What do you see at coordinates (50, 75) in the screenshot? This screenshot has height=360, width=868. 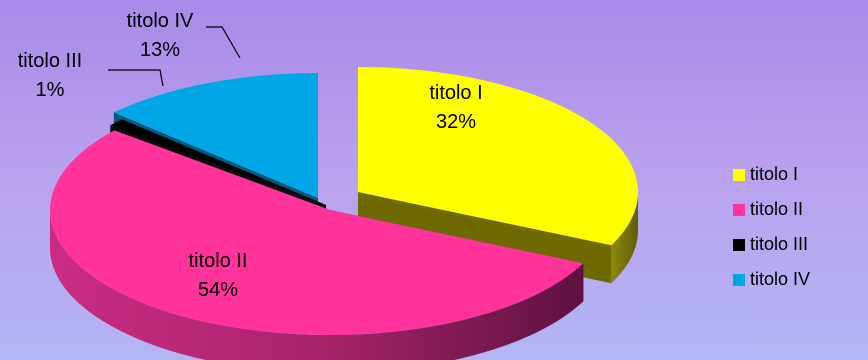 I see `data-label-titolo-iii: titolo III 1%` at bounding box center [50, 75].